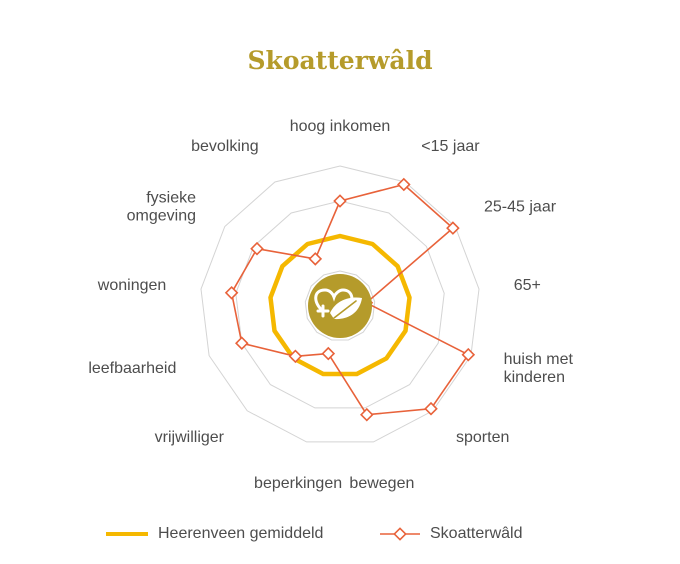  What do you see at coordinates (453, 228) in the screenshot?
I see `data-point-25-45-jaar` at bounding box center [453, 228].